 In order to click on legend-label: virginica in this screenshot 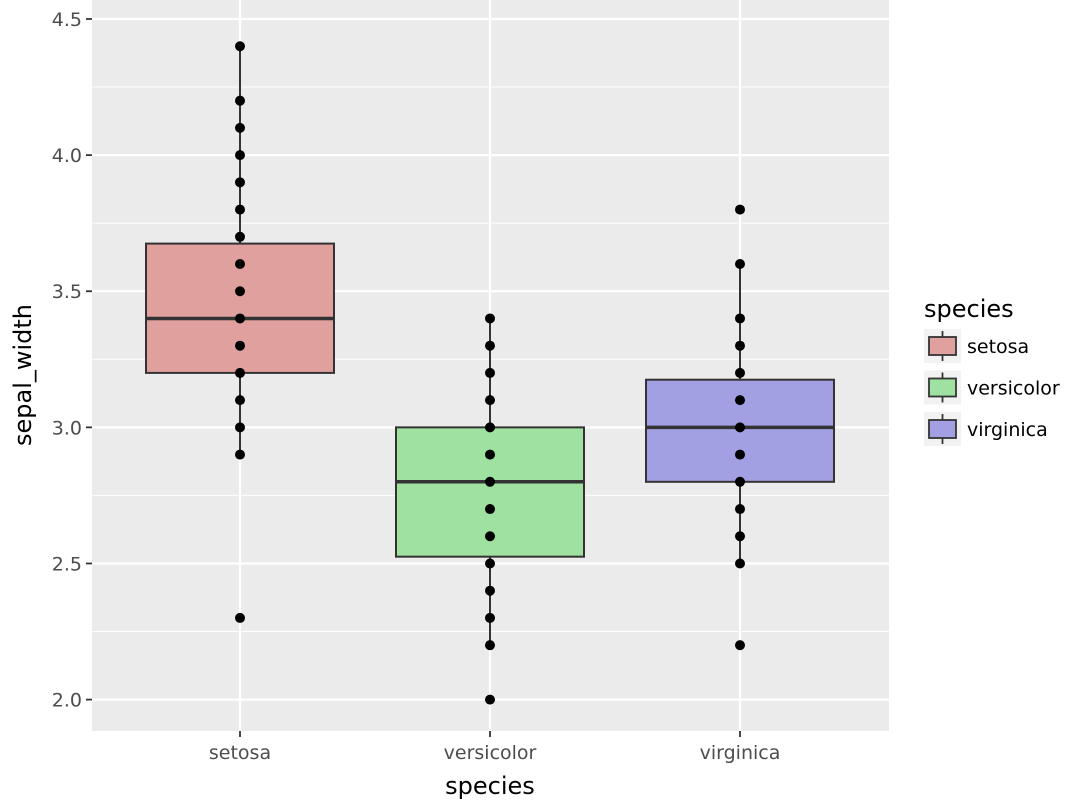, I will do `click(1007, 430)`.